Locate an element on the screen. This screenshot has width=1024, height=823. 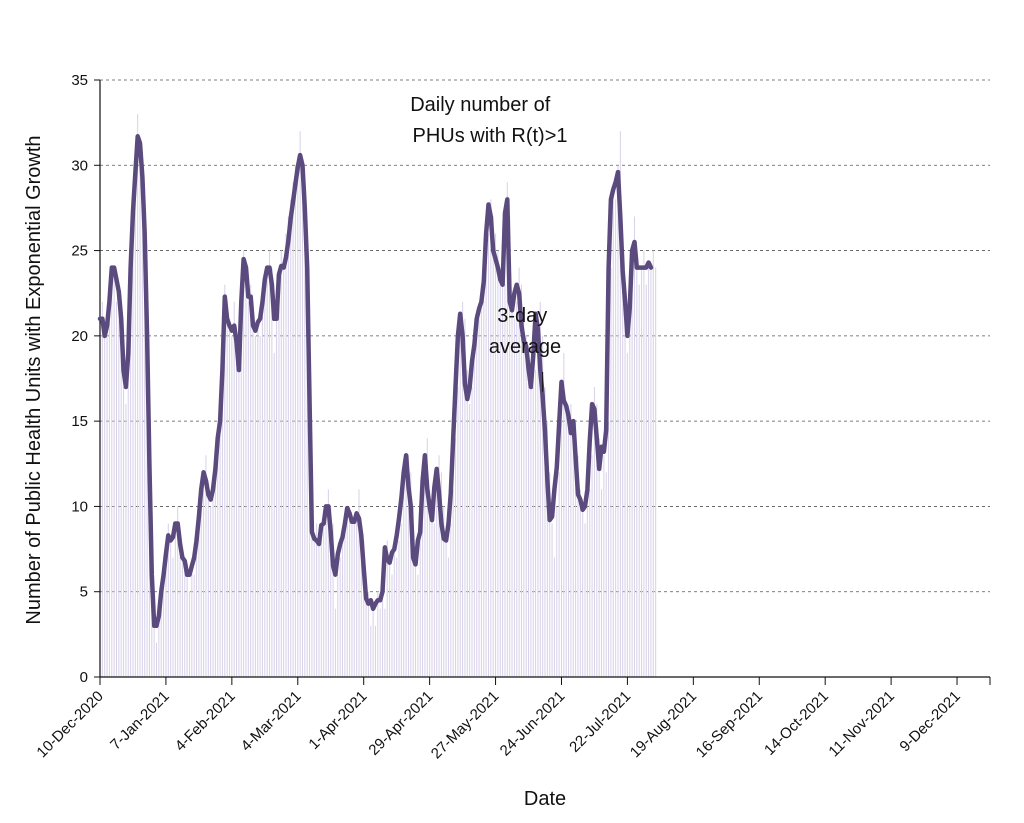
y-tick-label: 10 is located at coordinates (79, 506).